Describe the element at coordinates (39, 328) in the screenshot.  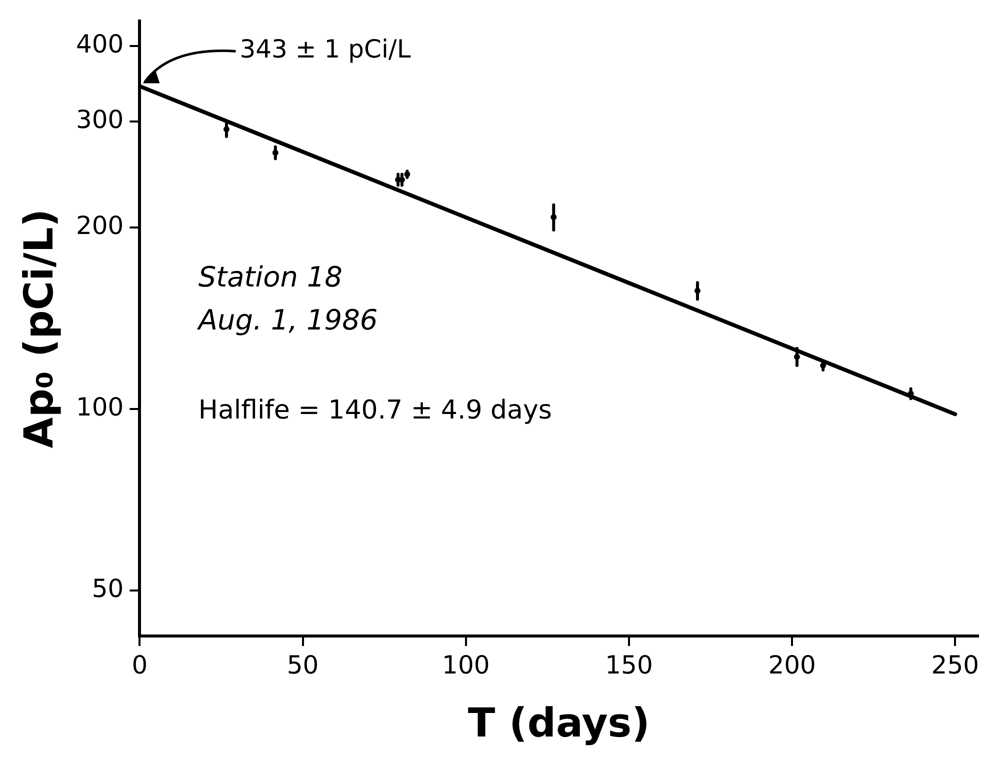
I see `y-axis-title: Ap₀ (pCi/L)` at that location.